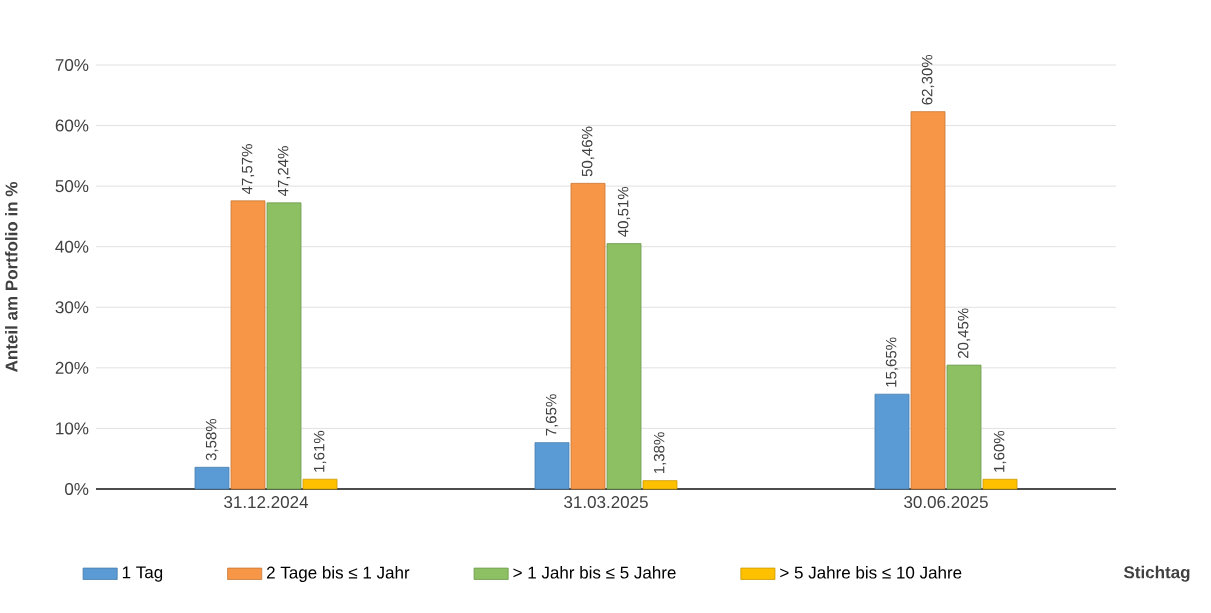 Image resolution: width=1211 pixels, height=613 pixels. Describe the element at coordinates (72, 367) in the screenshot. I see `y-tick-label: 20%` at that location.